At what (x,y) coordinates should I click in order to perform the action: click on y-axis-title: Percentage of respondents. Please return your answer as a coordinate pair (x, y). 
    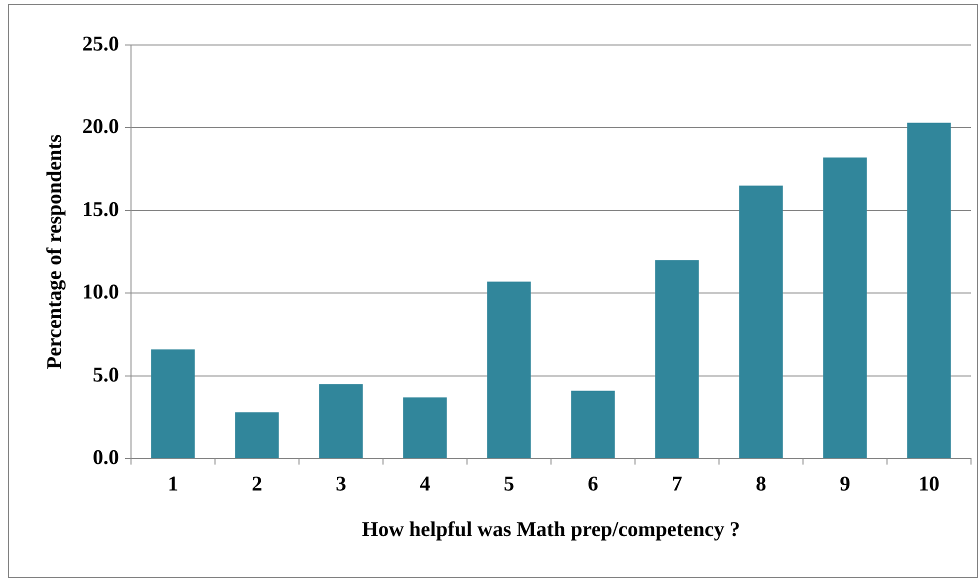
    Looking at the image, I should click on (54, 252).